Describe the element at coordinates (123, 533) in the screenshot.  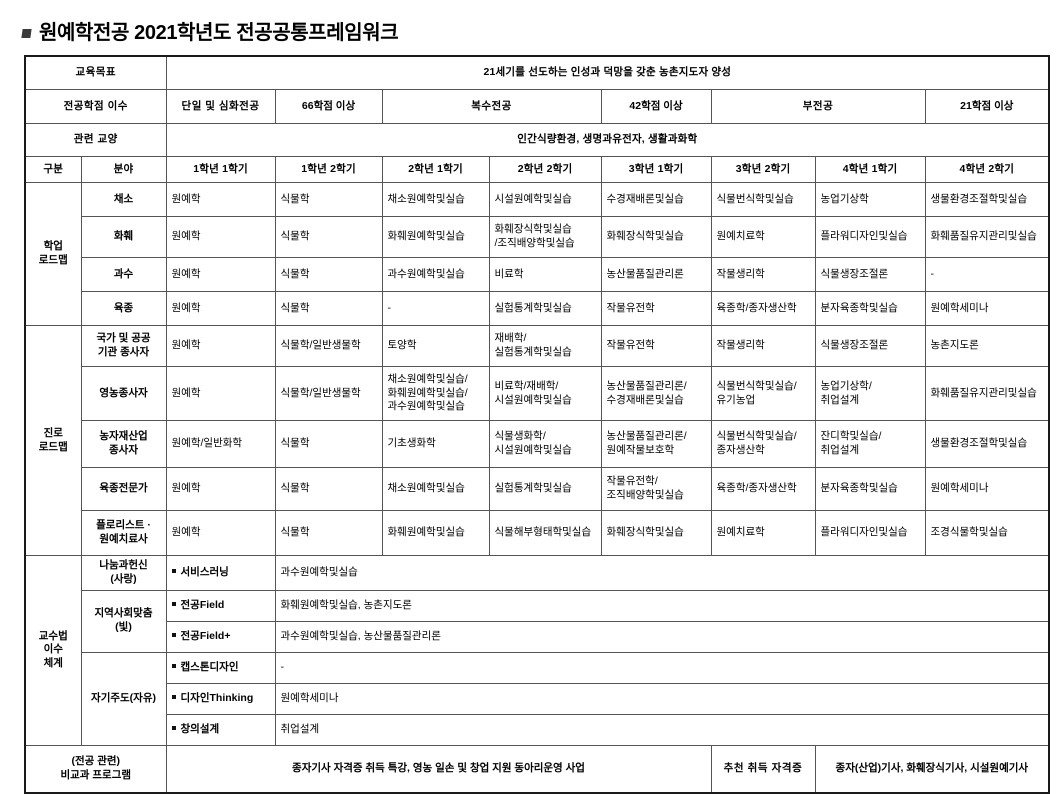
I see `career-label-florist: 플로리스트 · 원예치료사` at that location.